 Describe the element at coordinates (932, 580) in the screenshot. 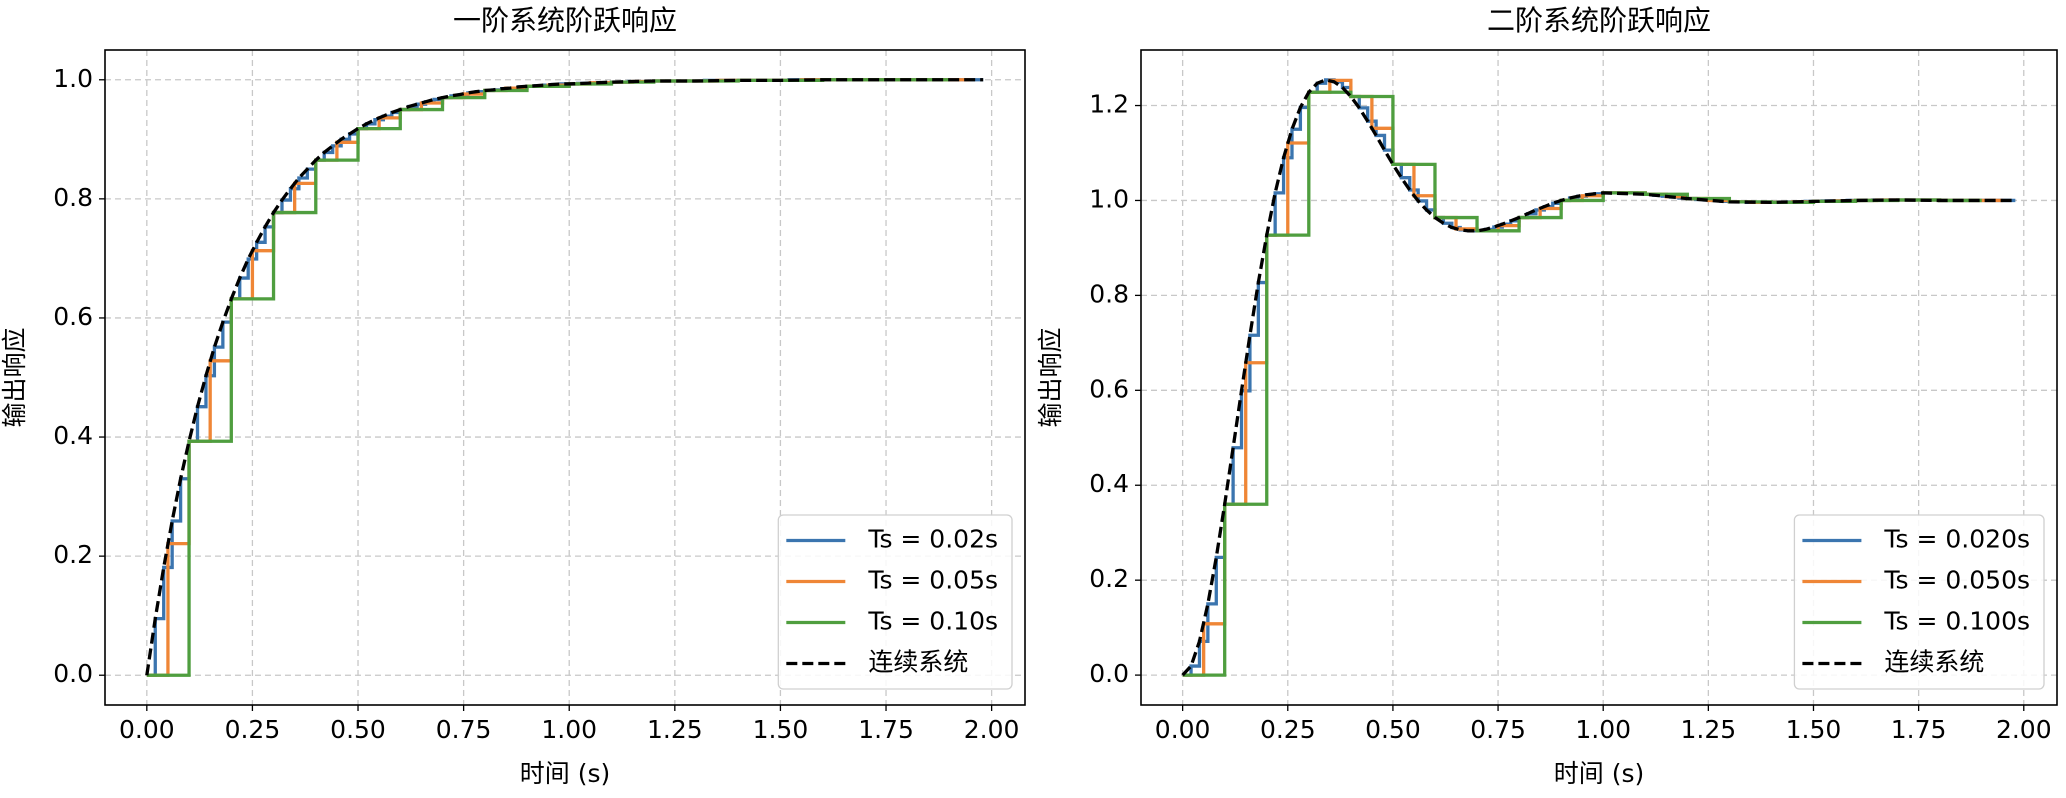

I see `legend-label: Ts = 0.05s` at that location.